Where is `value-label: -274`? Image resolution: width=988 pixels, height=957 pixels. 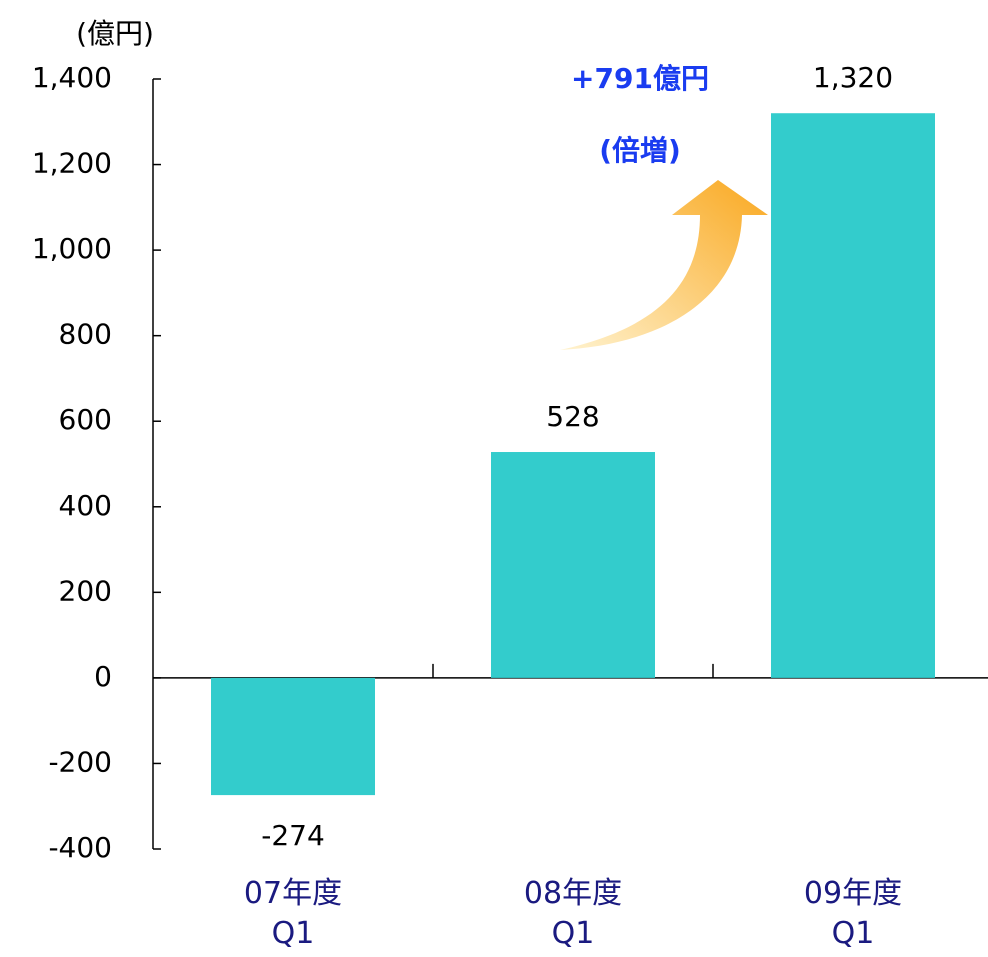
value-label: -274 is located at coordinates (293, 835).